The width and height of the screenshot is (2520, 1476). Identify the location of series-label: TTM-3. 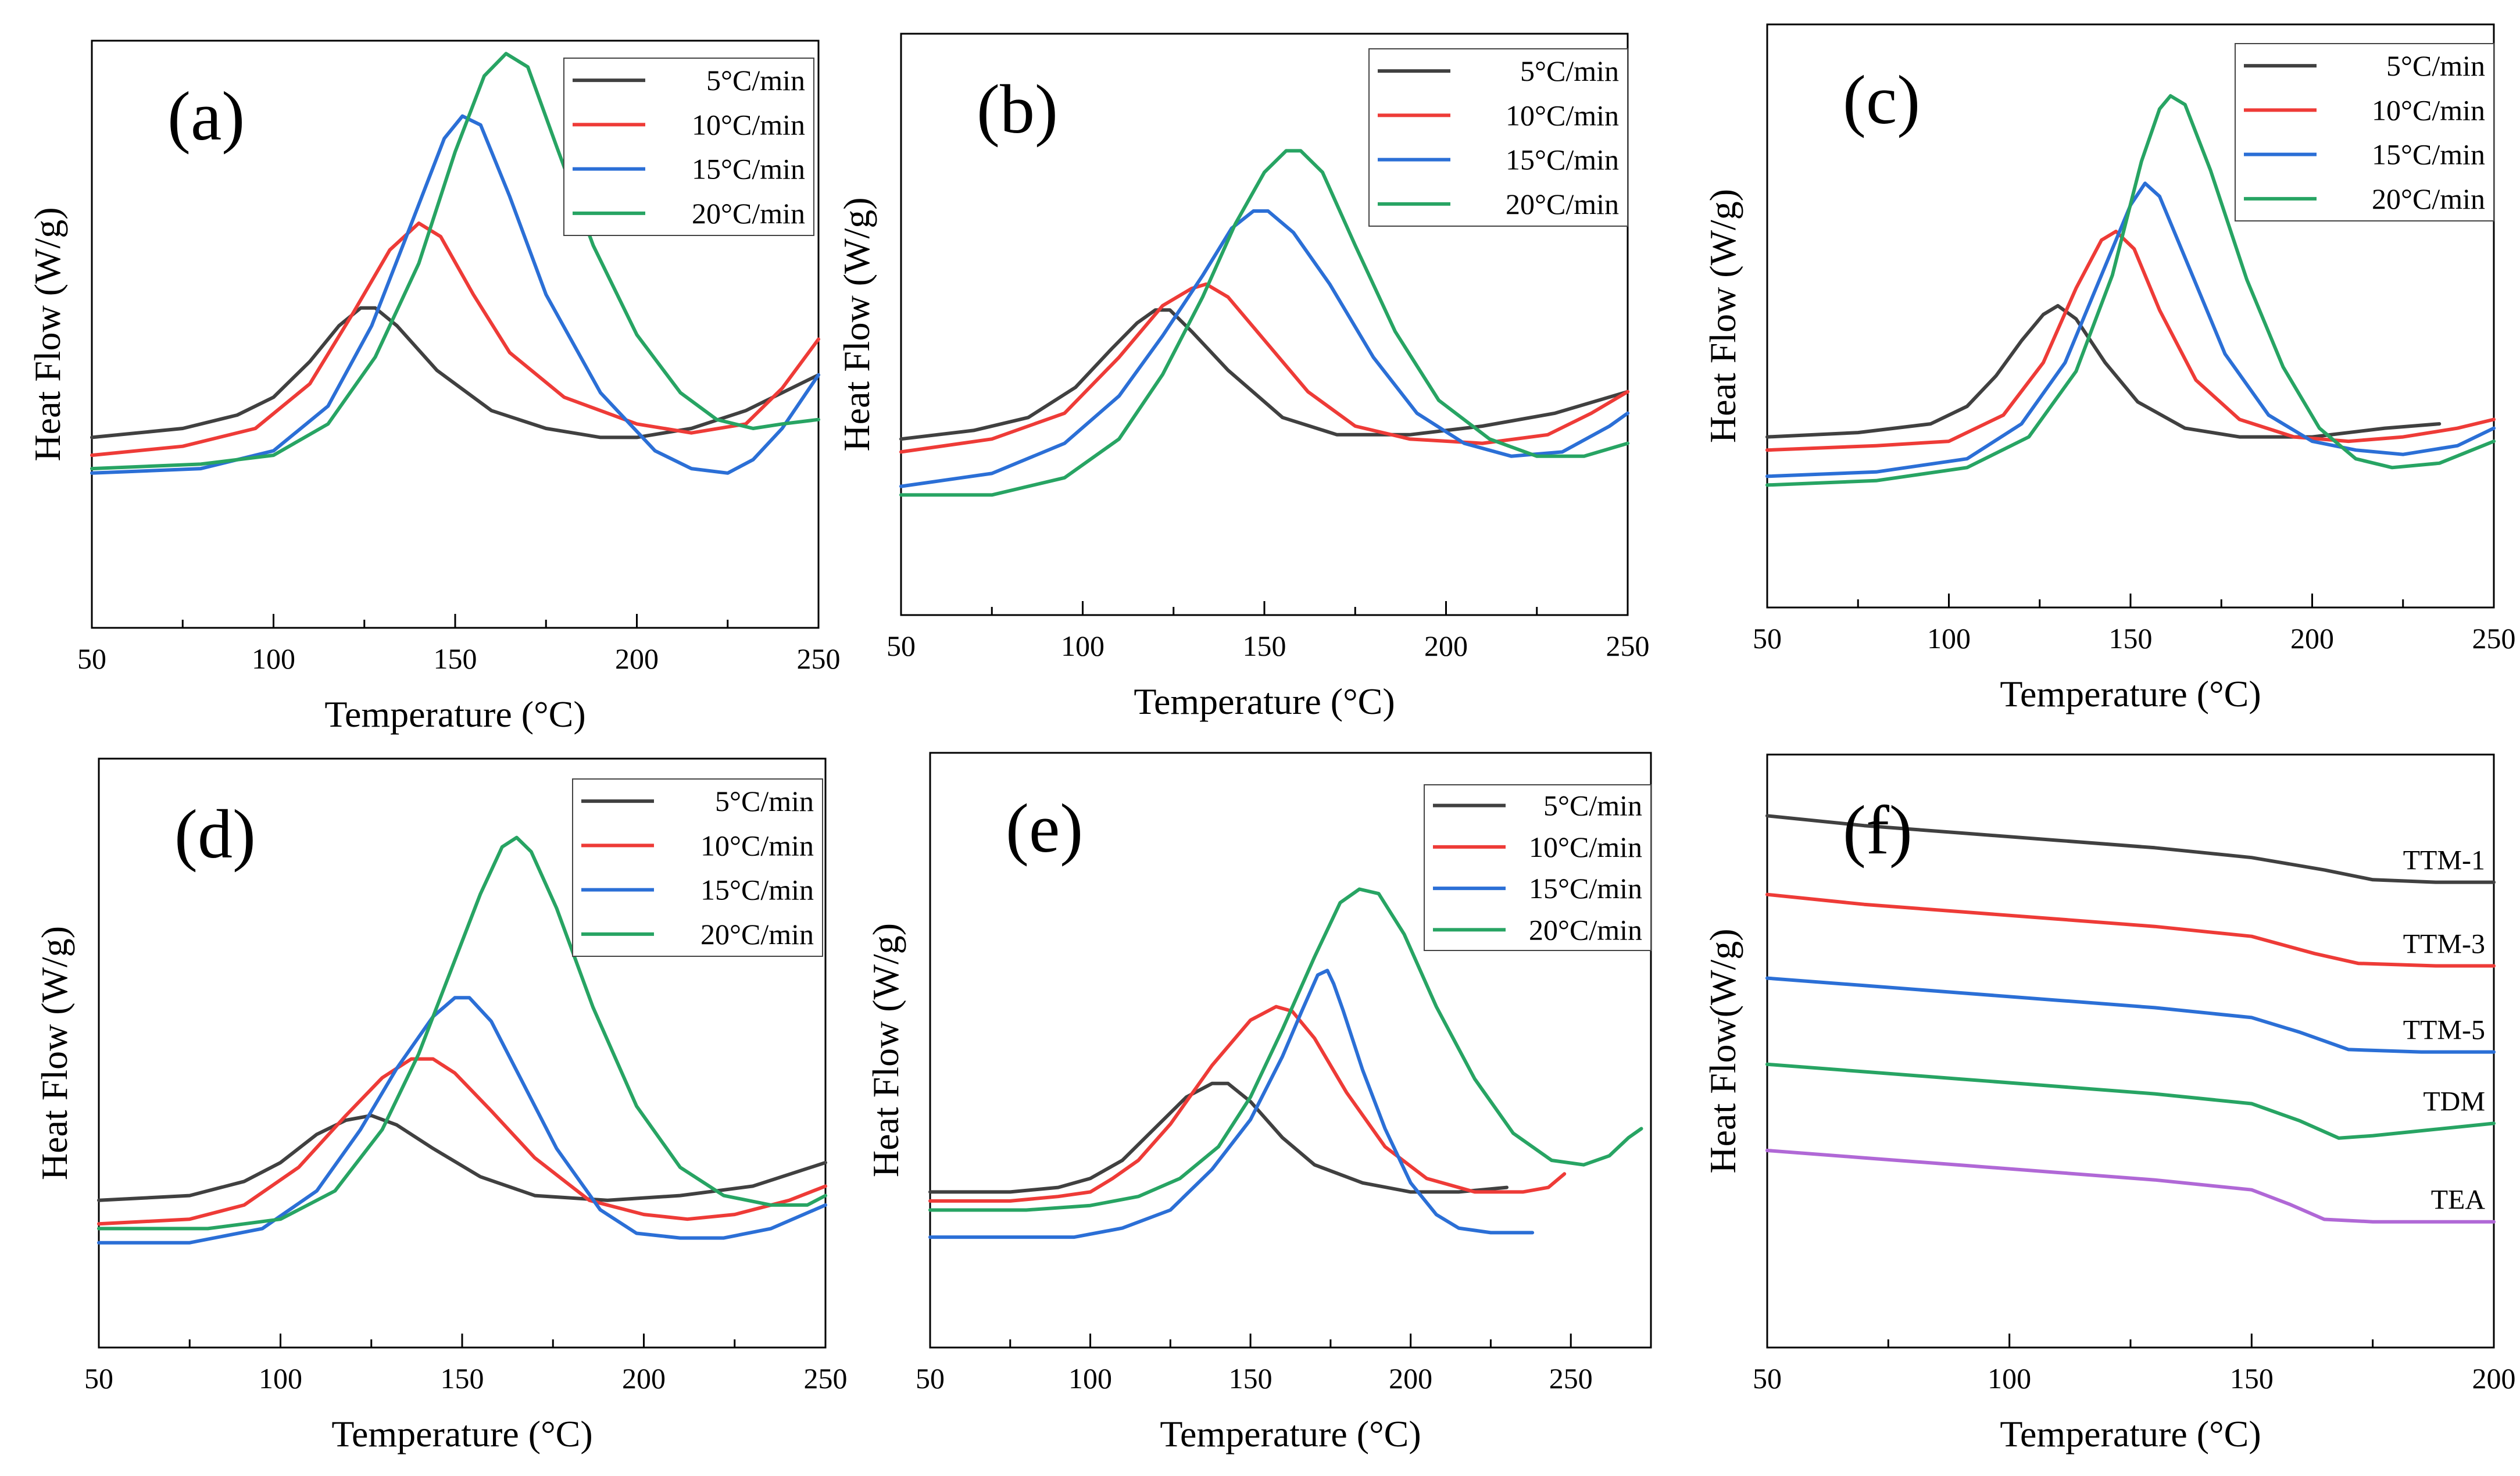
(2444, 943).